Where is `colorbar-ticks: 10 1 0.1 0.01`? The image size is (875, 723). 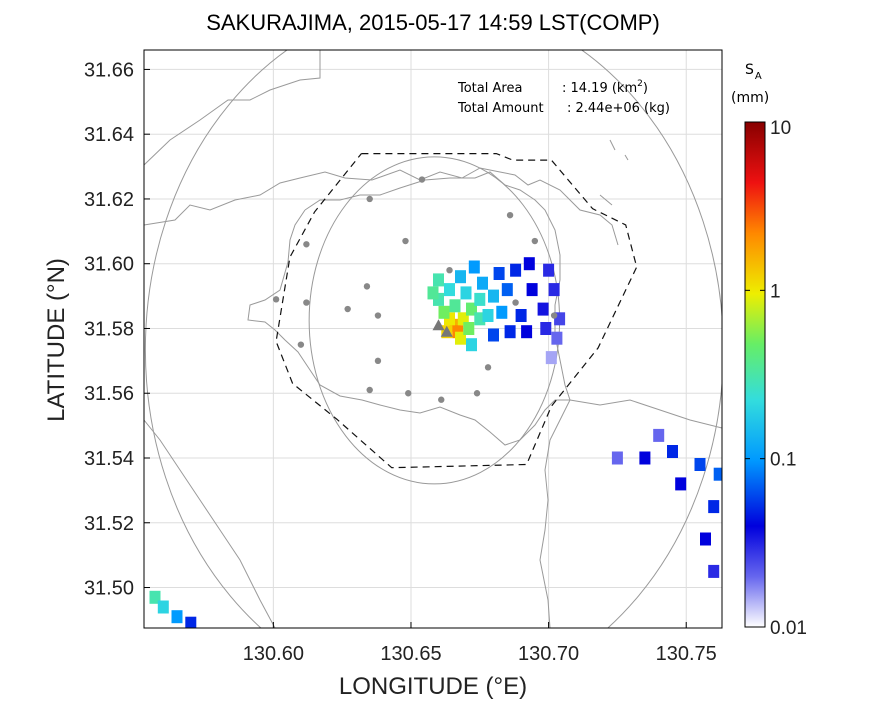
colorbar-ticks: 10 1 0.1 0.01 is located at coordinates (776, 378).